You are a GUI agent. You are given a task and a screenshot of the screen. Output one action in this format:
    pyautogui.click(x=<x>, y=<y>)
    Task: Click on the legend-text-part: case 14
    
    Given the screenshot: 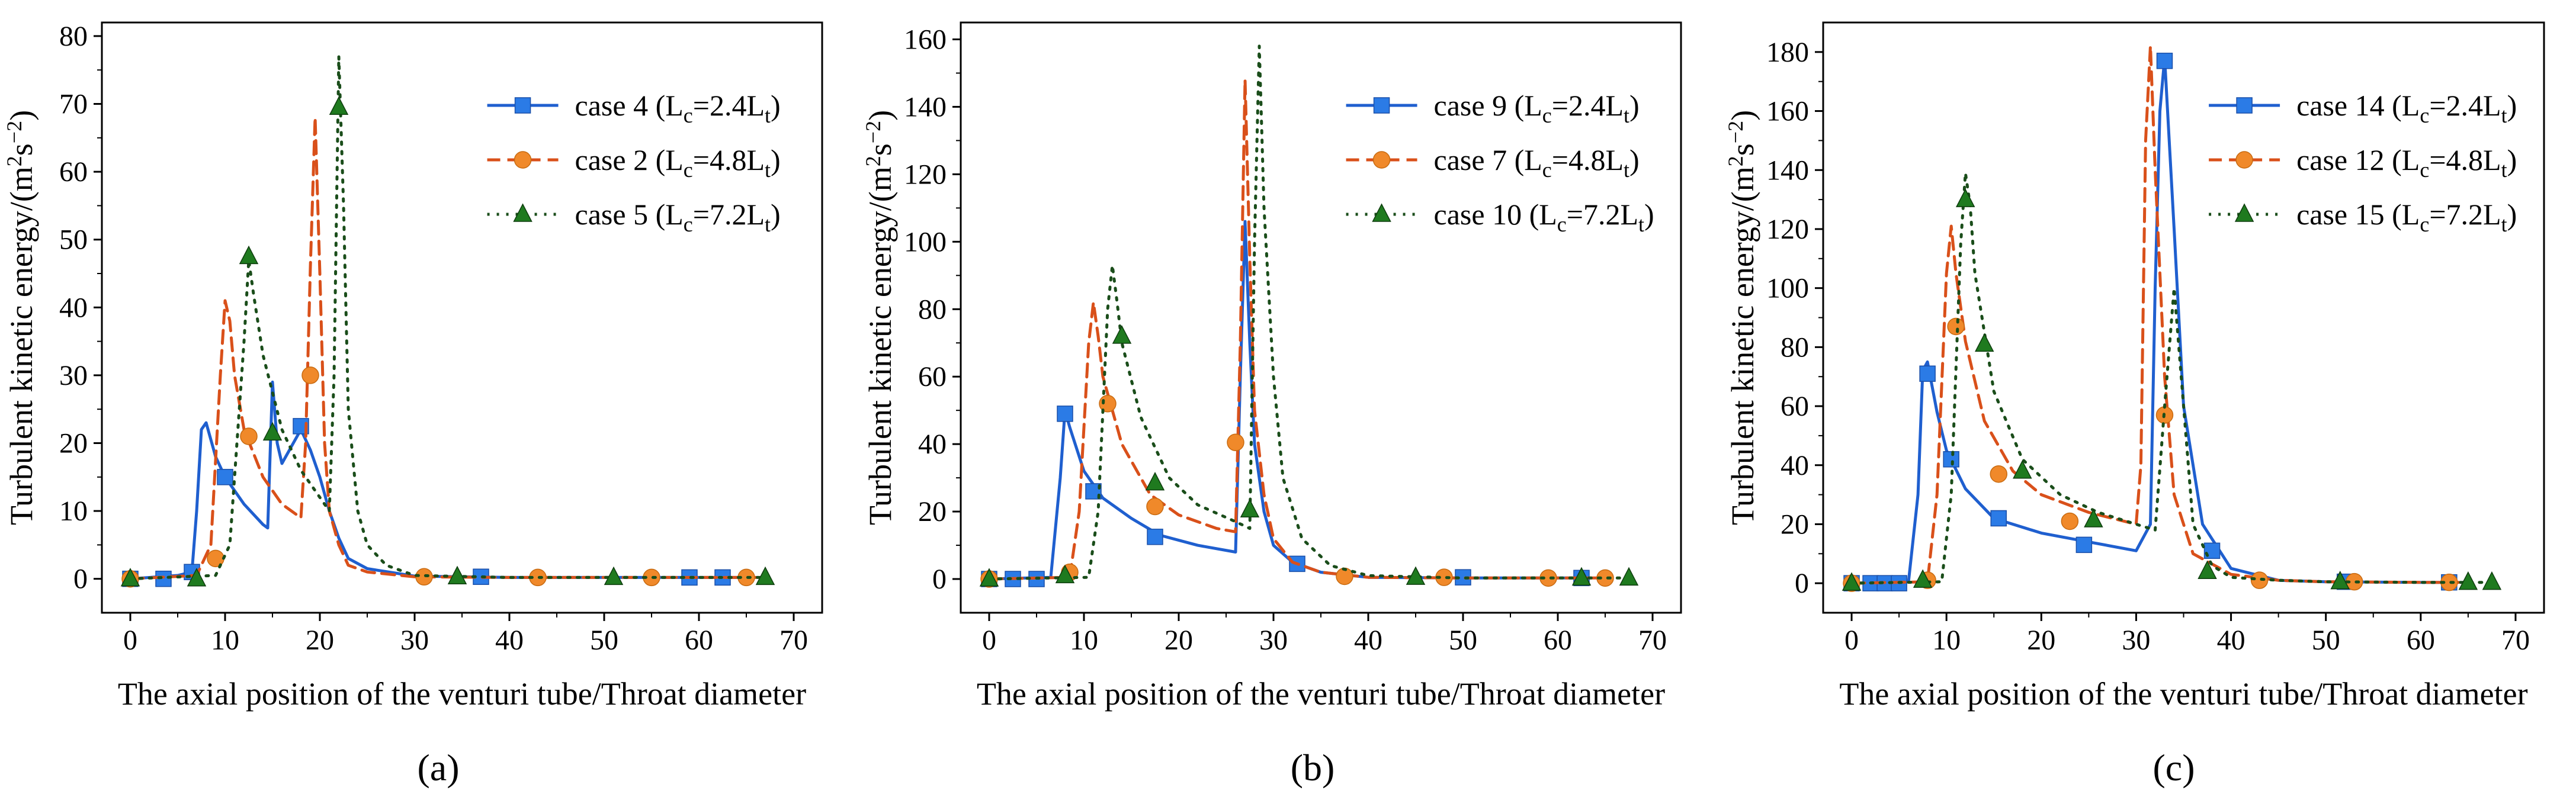 What is the action you would take?
    pyautogui.click(x=2340, y=105)
    